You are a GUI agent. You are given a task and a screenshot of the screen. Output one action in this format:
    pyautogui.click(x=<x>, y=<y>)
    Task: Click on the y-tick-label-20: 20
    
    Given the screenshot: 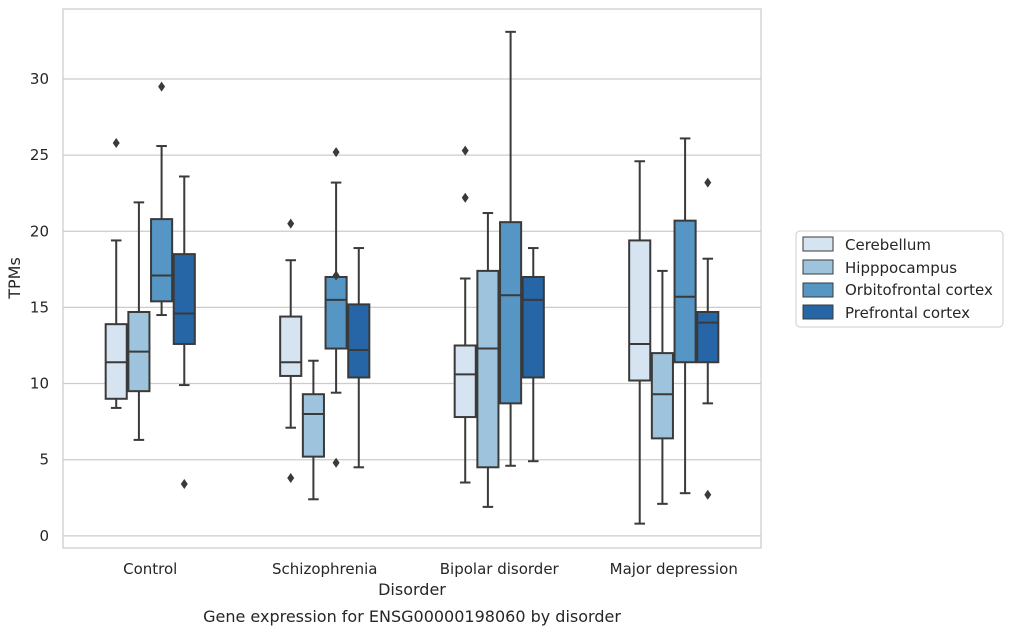 What is the action you would take?
    pyautogui.click(x=39, y=231)
    